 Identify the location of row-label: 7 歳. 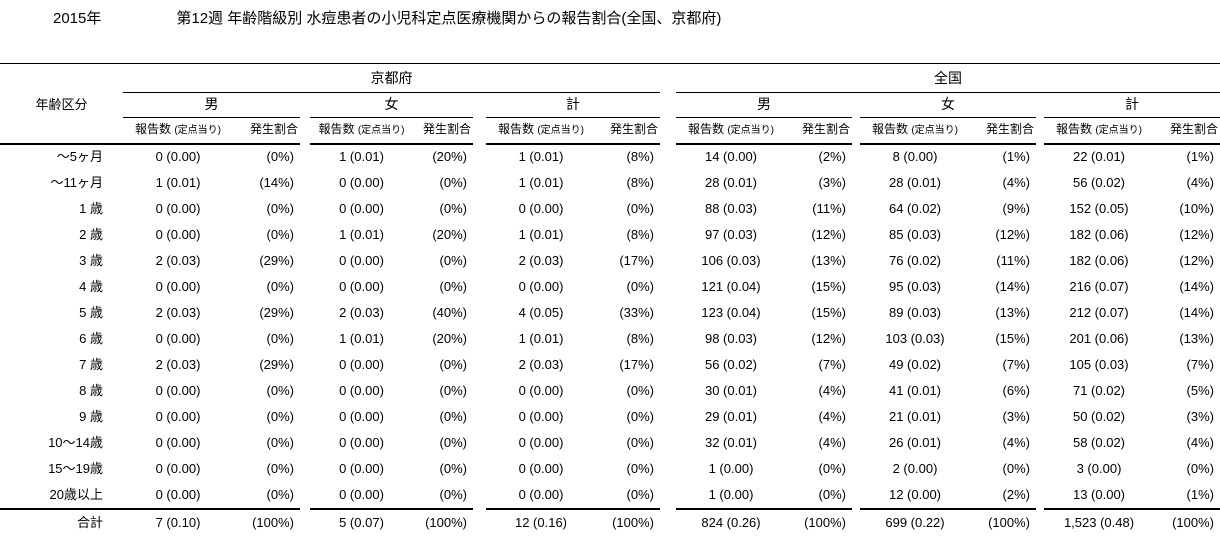
(91, 364).